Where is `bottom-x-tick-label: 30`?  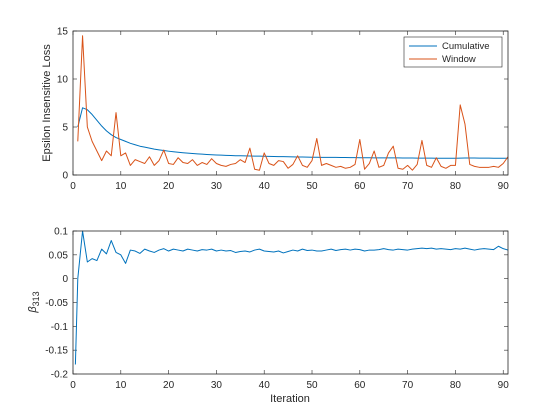
bottom-x-tick-label: 30 is located at coordinates (217, 385).